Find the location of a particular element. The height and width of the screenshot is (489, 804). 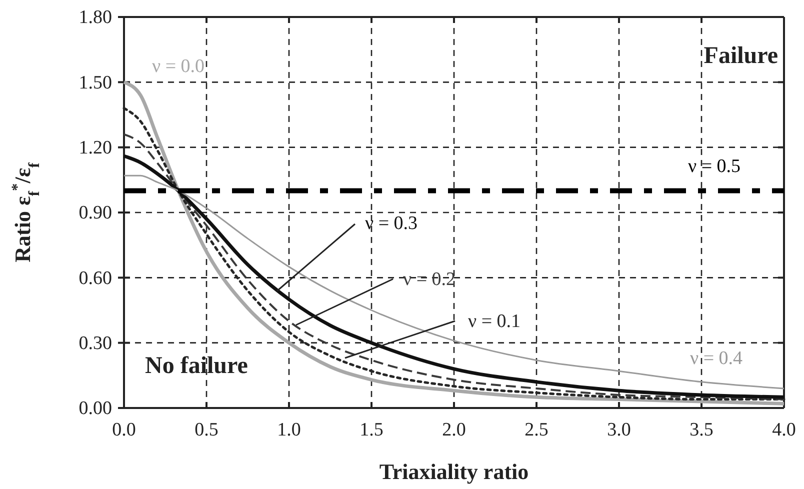

x-tick-label: 1.5 is located at coordinates (372, 429).